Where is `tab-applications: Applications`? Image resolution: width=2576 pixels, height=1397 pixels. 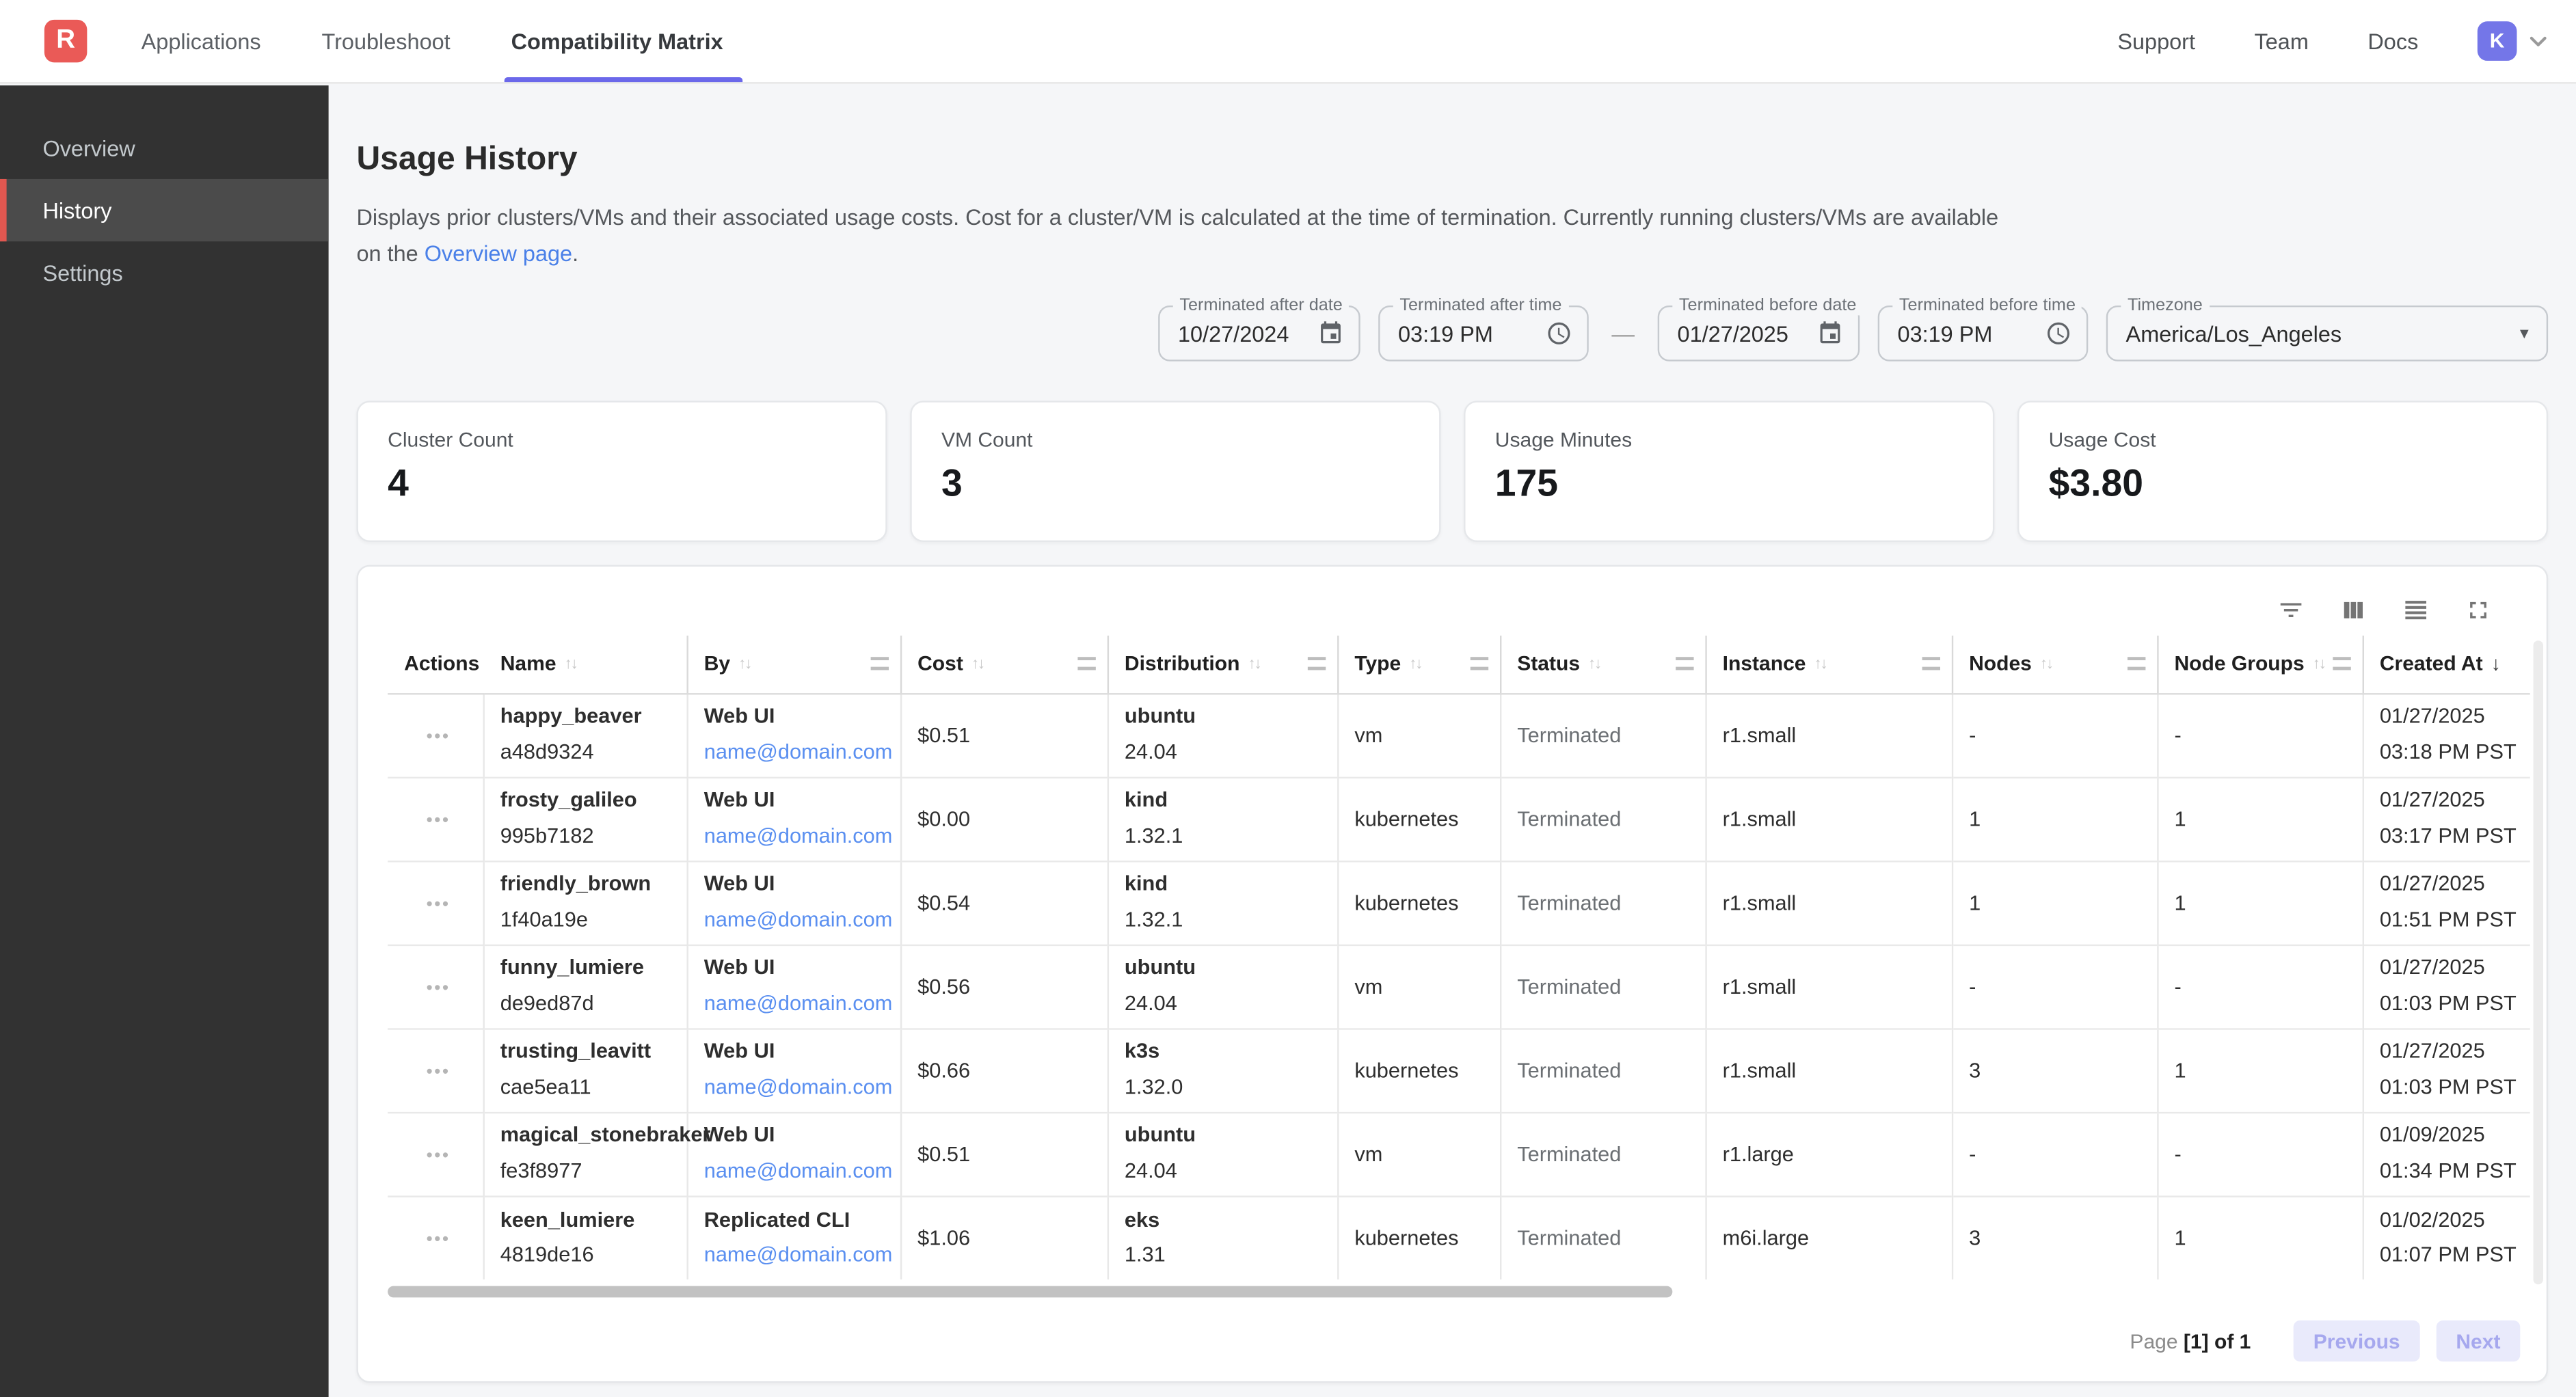
tab-applications: Applications is located at coordinates (201, 41).